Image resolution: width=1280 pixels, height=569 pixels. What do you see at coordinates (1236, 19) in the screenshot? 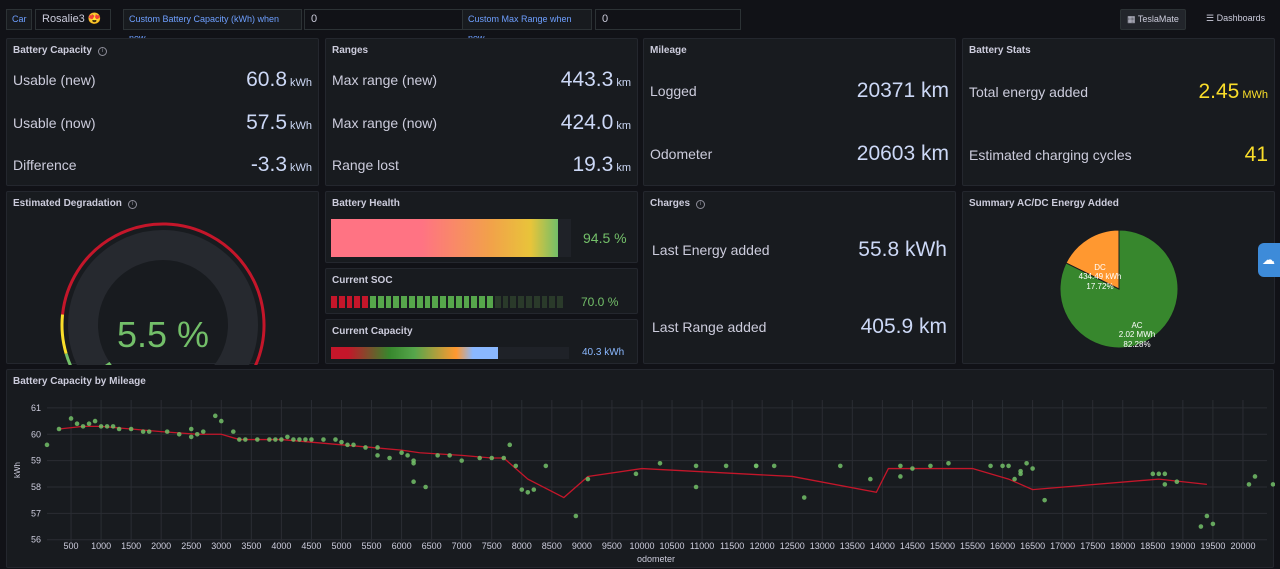
I see `dashboards-button: ☰ Dashboards` at bounding box center [1236, 19].